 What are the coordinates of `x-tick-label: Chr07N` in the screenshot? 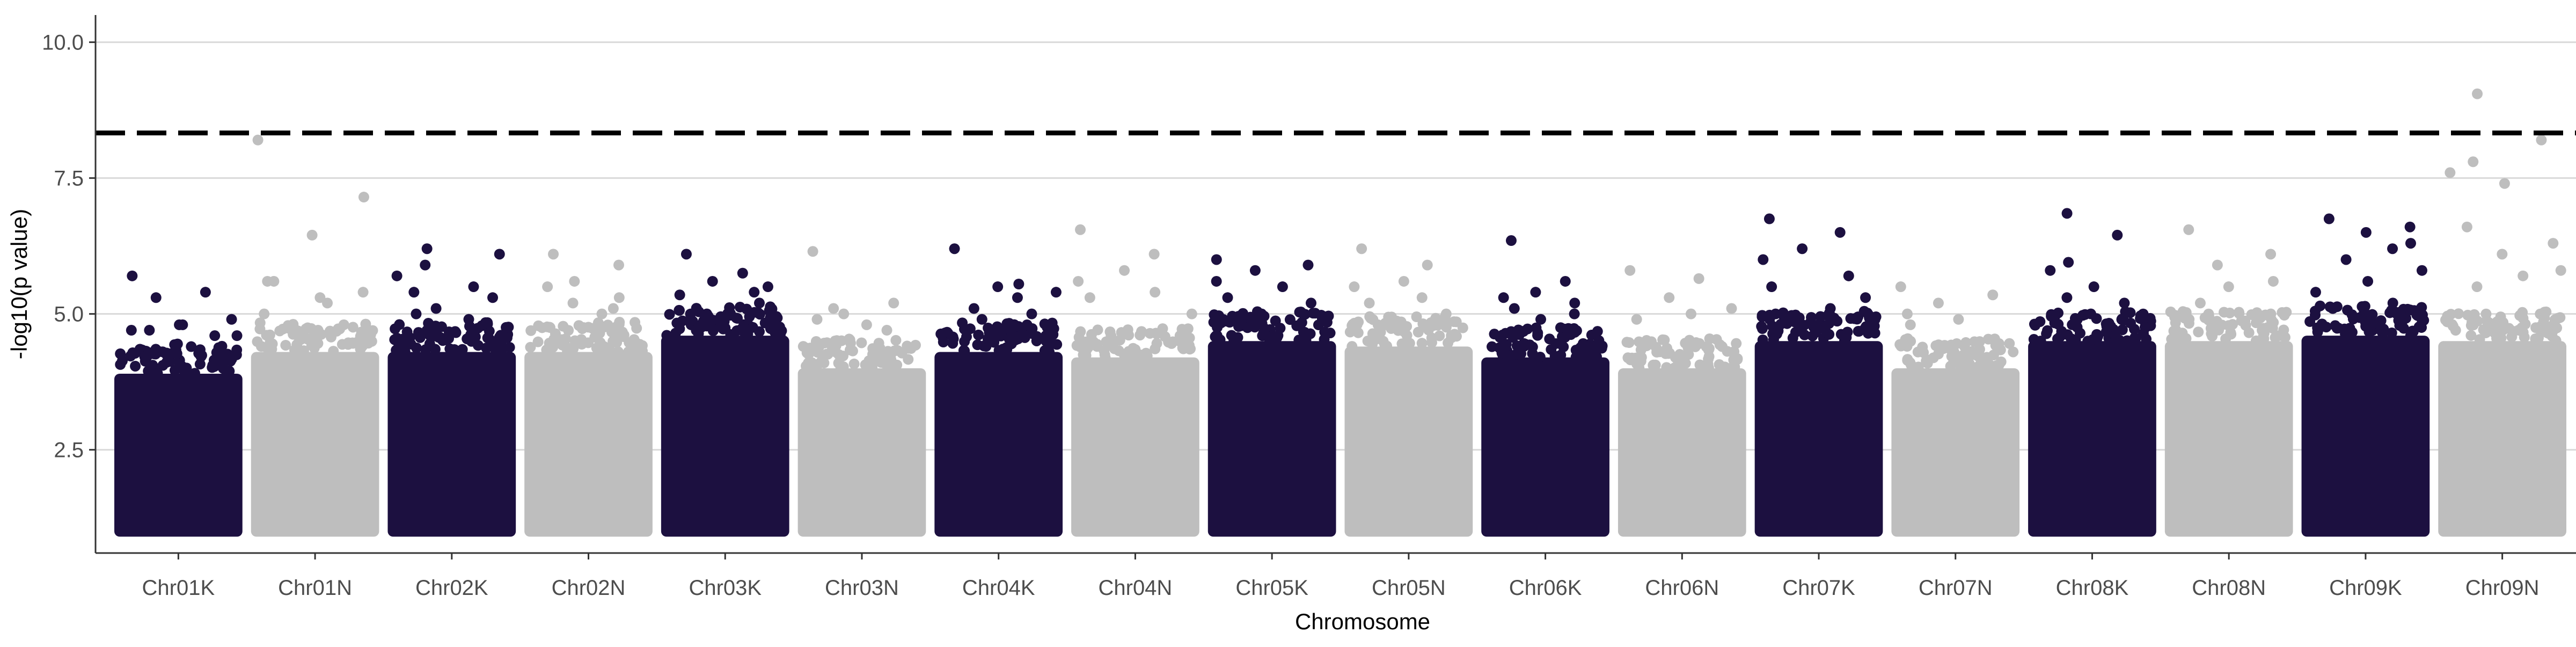 It's located at (1956, 588).